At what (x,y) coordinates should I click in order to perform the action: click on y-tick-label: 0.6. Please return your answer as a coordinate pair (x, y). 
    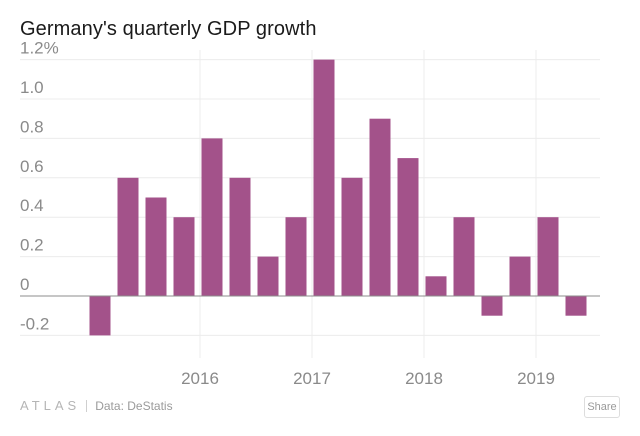
    Looking at the image, I should click on (32, 166).